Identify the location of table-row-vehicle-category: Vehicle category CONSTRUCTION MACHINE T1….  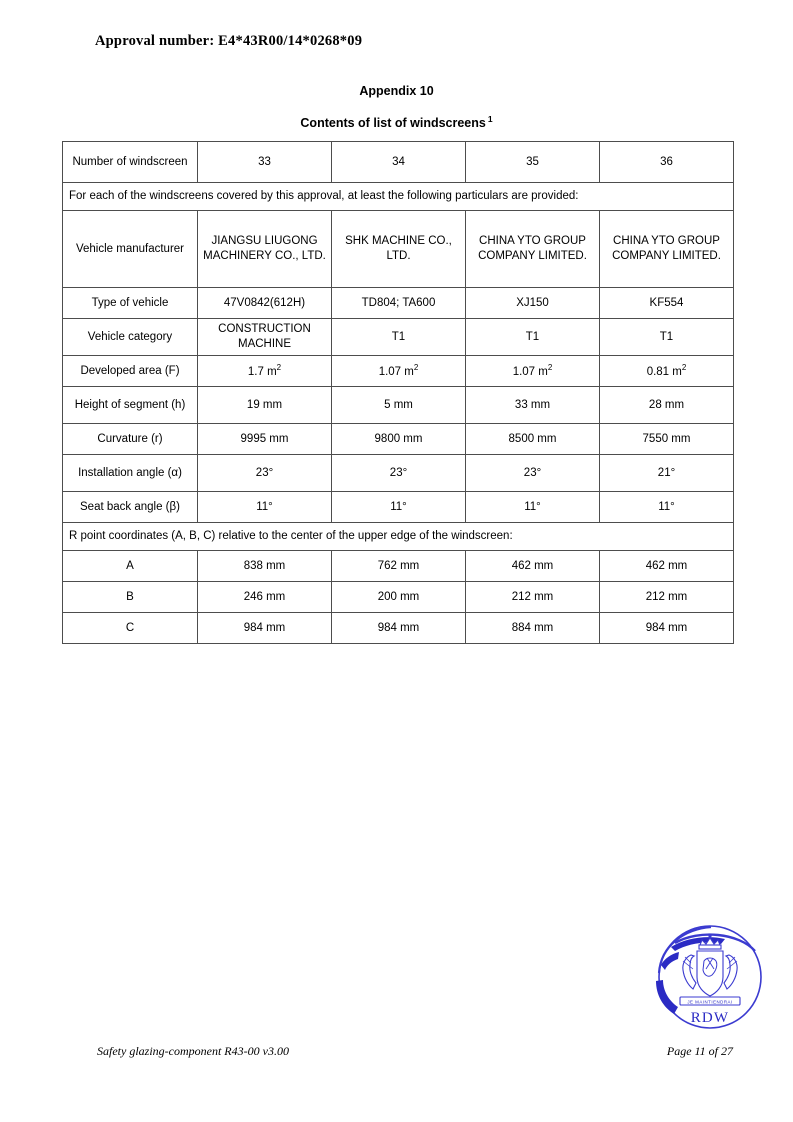
(398, 337).